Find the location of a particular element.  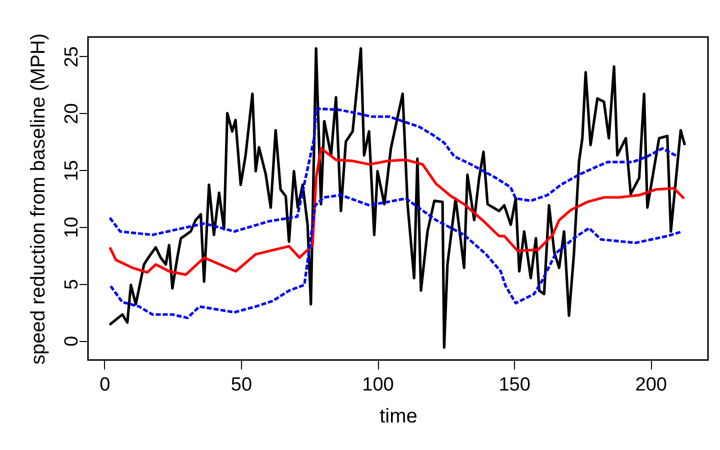

y-tick-label: 10 is located at coordinates (72, 227).